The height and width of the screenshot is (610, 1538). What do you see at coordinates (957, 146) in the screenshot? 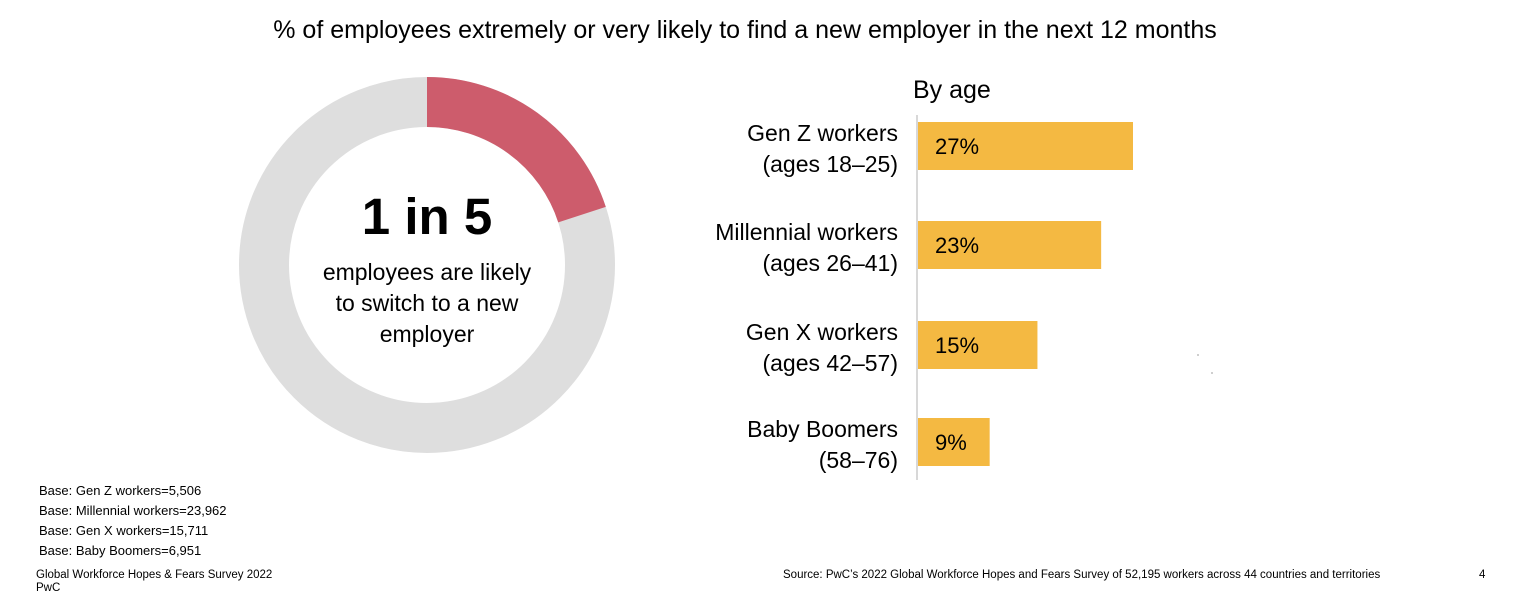
I see `bar-data-label: 27%` at bounding box center [957, 146].